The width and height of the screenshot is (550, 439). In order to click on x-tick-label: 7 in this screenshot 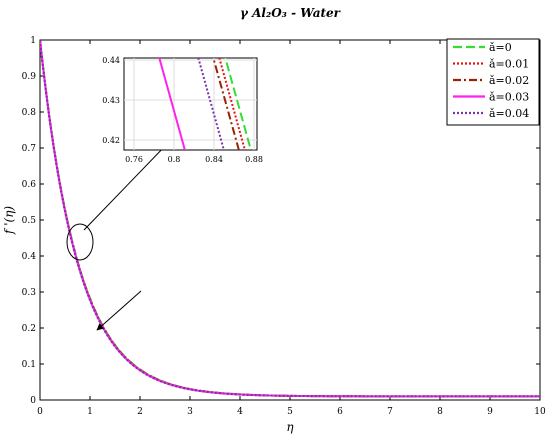, I will do `click(390, 412)`.